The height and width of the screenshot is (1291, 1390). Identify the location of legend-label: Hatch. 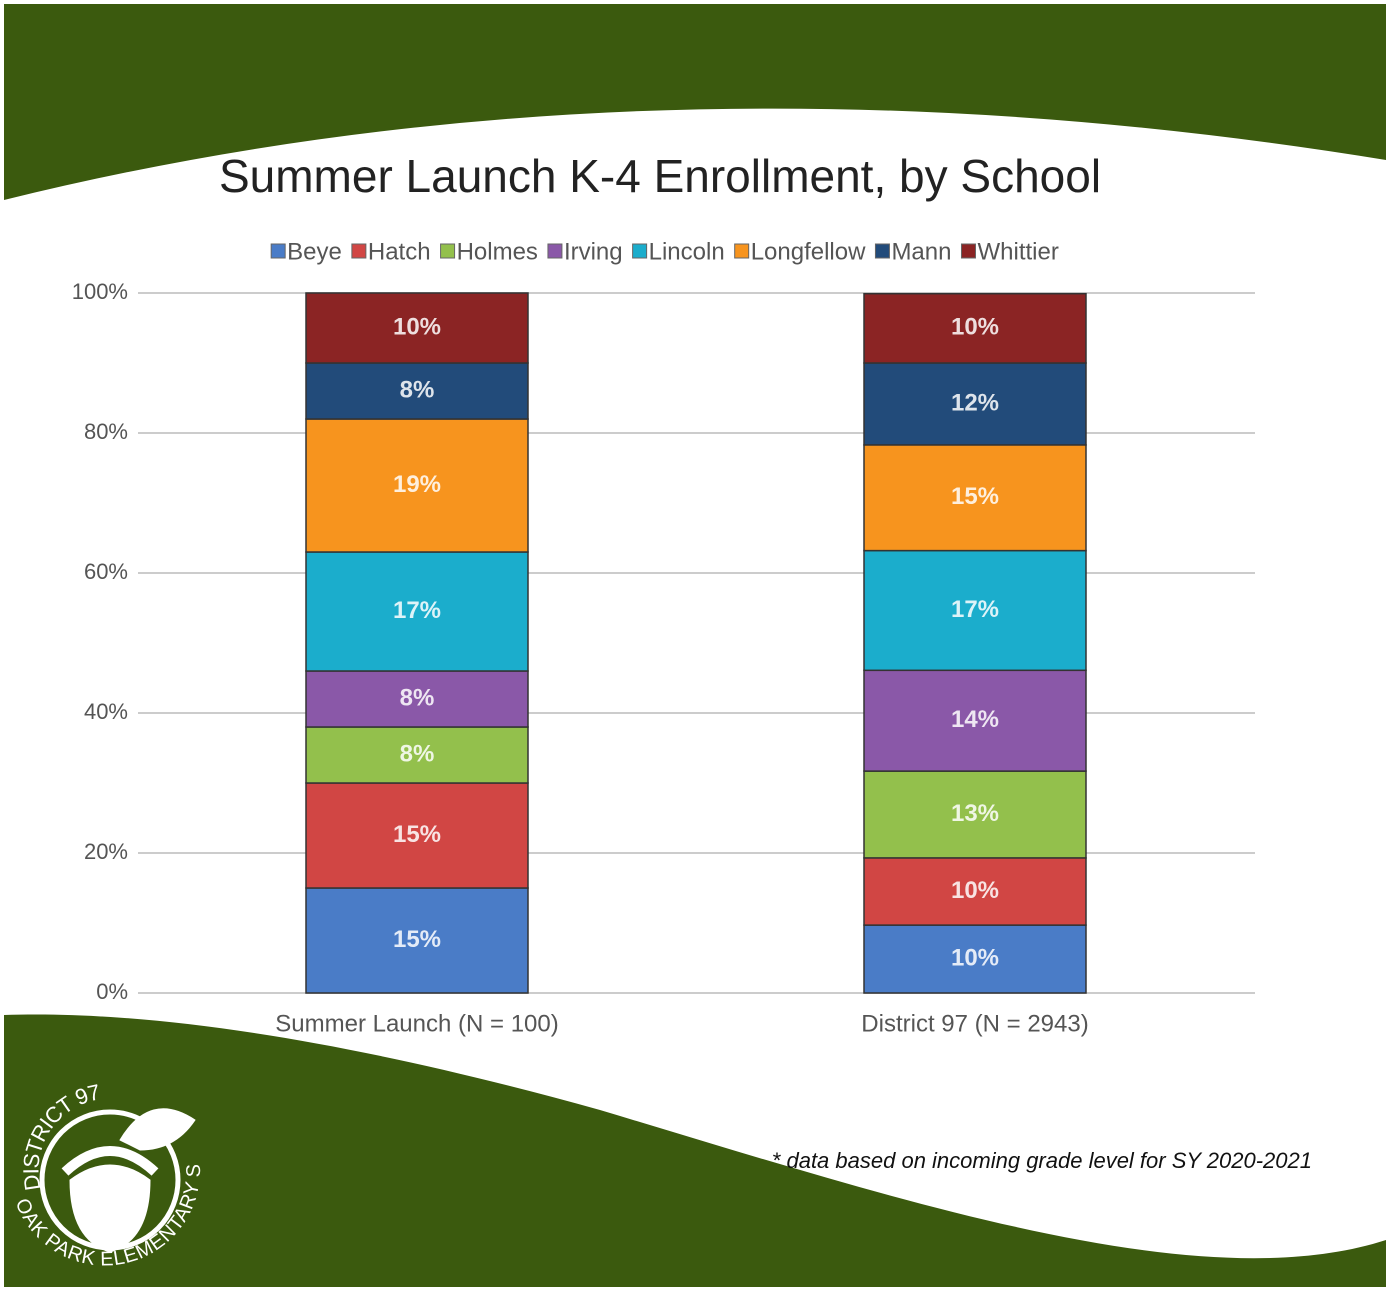
(399, 251).